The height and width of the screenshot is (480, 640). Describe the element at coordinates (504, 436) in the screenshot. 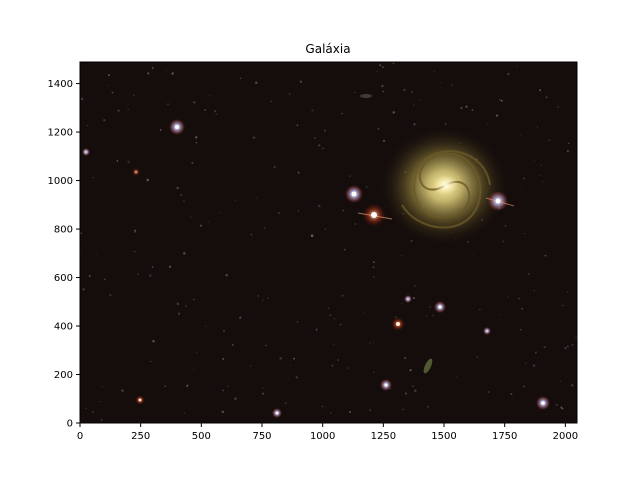

I see `x-tick-label: 1750` at that location.